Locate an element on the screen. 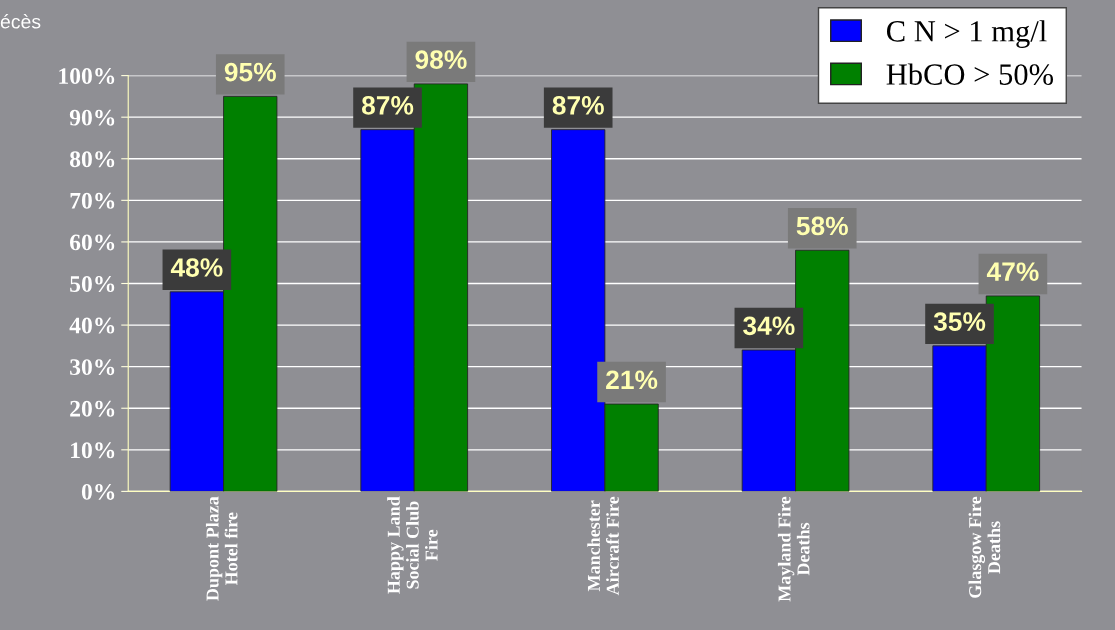  x-tick-label: Happy Land Social Club Fire is located at coordinates (412, 545).